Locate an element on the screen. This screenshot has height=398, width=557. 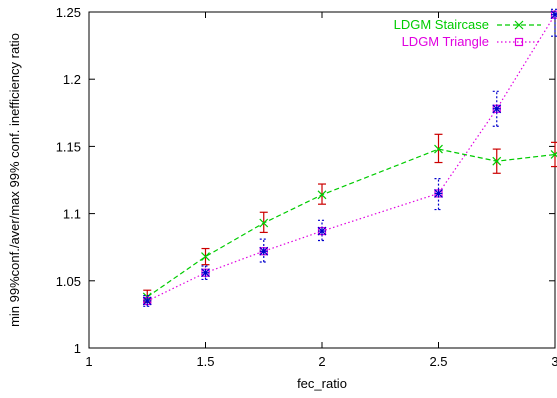
x-tick-label: 2 is located at coordinates (321, 361).